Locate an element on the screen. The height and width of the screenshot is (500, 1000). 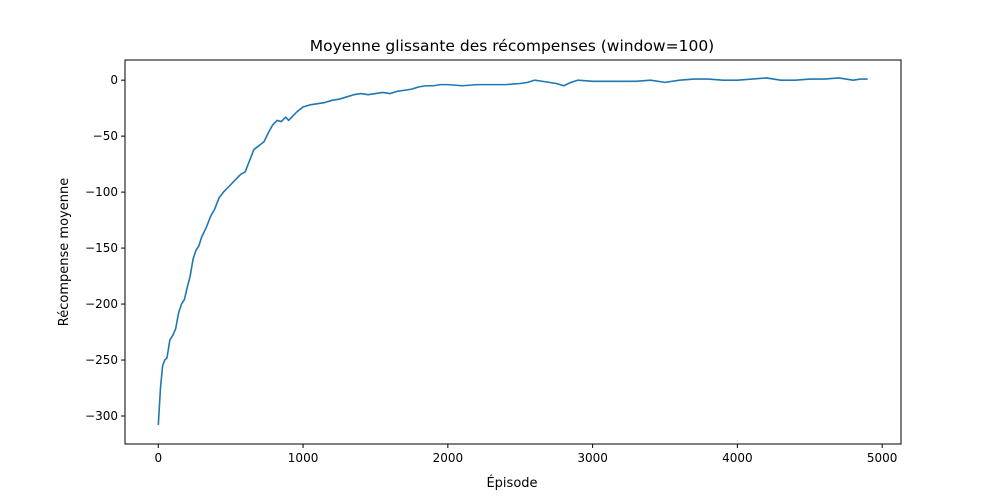
x-tick-label: 3000 is located at coordinates (592, 458).